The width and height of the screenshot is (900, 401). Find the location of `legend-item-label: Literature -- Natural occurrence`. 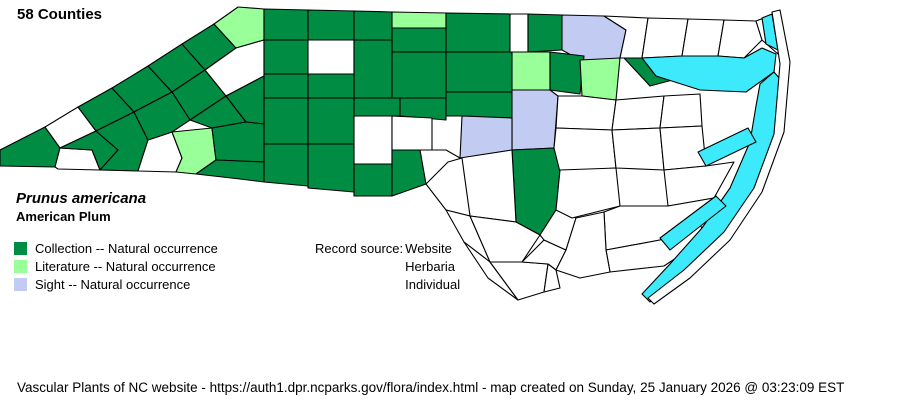

legend-item-label: Literature -- Natural occurrence is located at coordinates (125, 266).